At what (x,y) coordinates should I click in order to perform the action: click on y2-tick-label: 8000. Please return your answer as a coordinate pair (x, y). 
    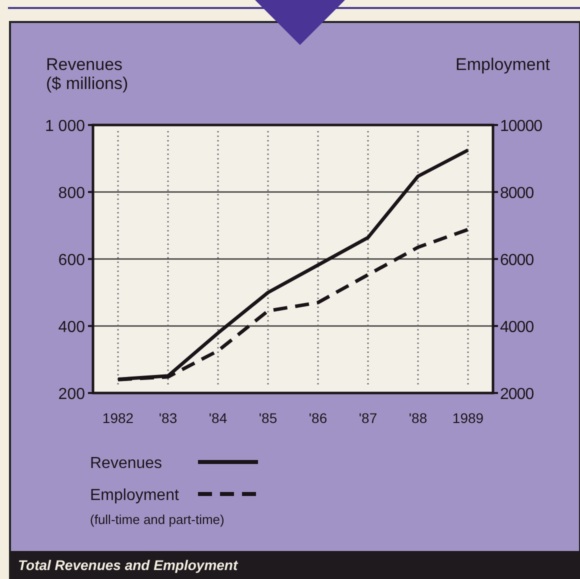
    Looking at the image, I should click on (517, 193).